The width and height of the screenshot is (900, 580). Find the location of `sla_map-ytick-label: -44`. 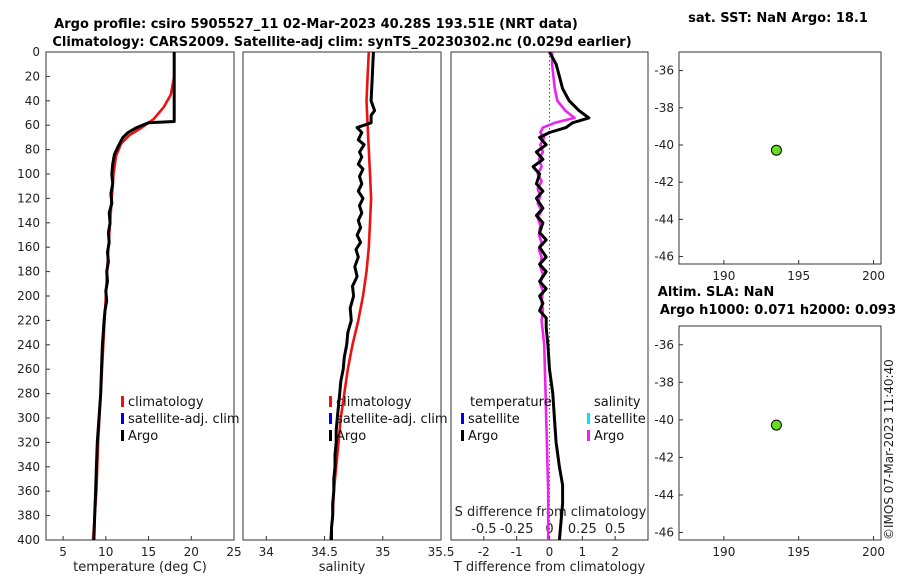

sla_map-ytick-label: -44 is located at coordinates (664, 495).